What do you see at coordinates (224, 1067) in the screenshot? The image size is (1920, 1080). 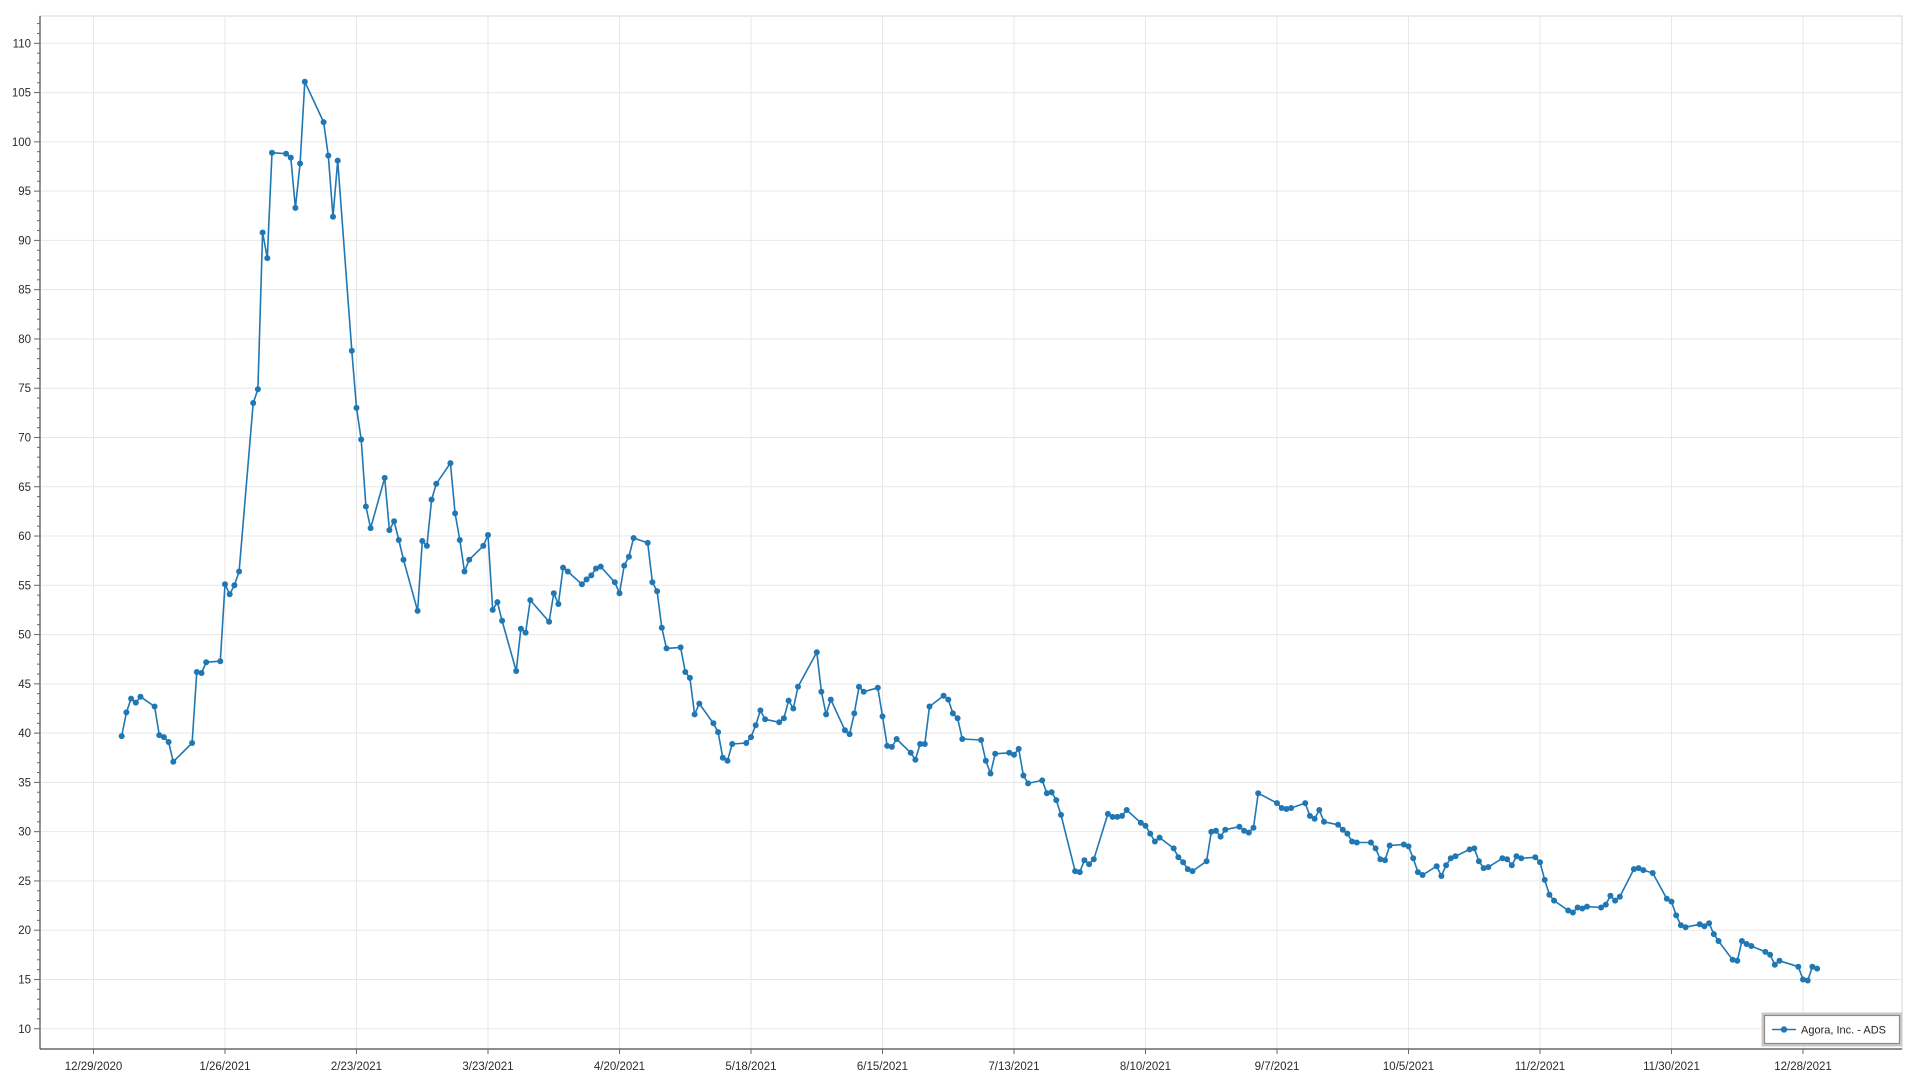 I see `x-tick-label: 1/26/2021` at bounding box center [224, 1067].